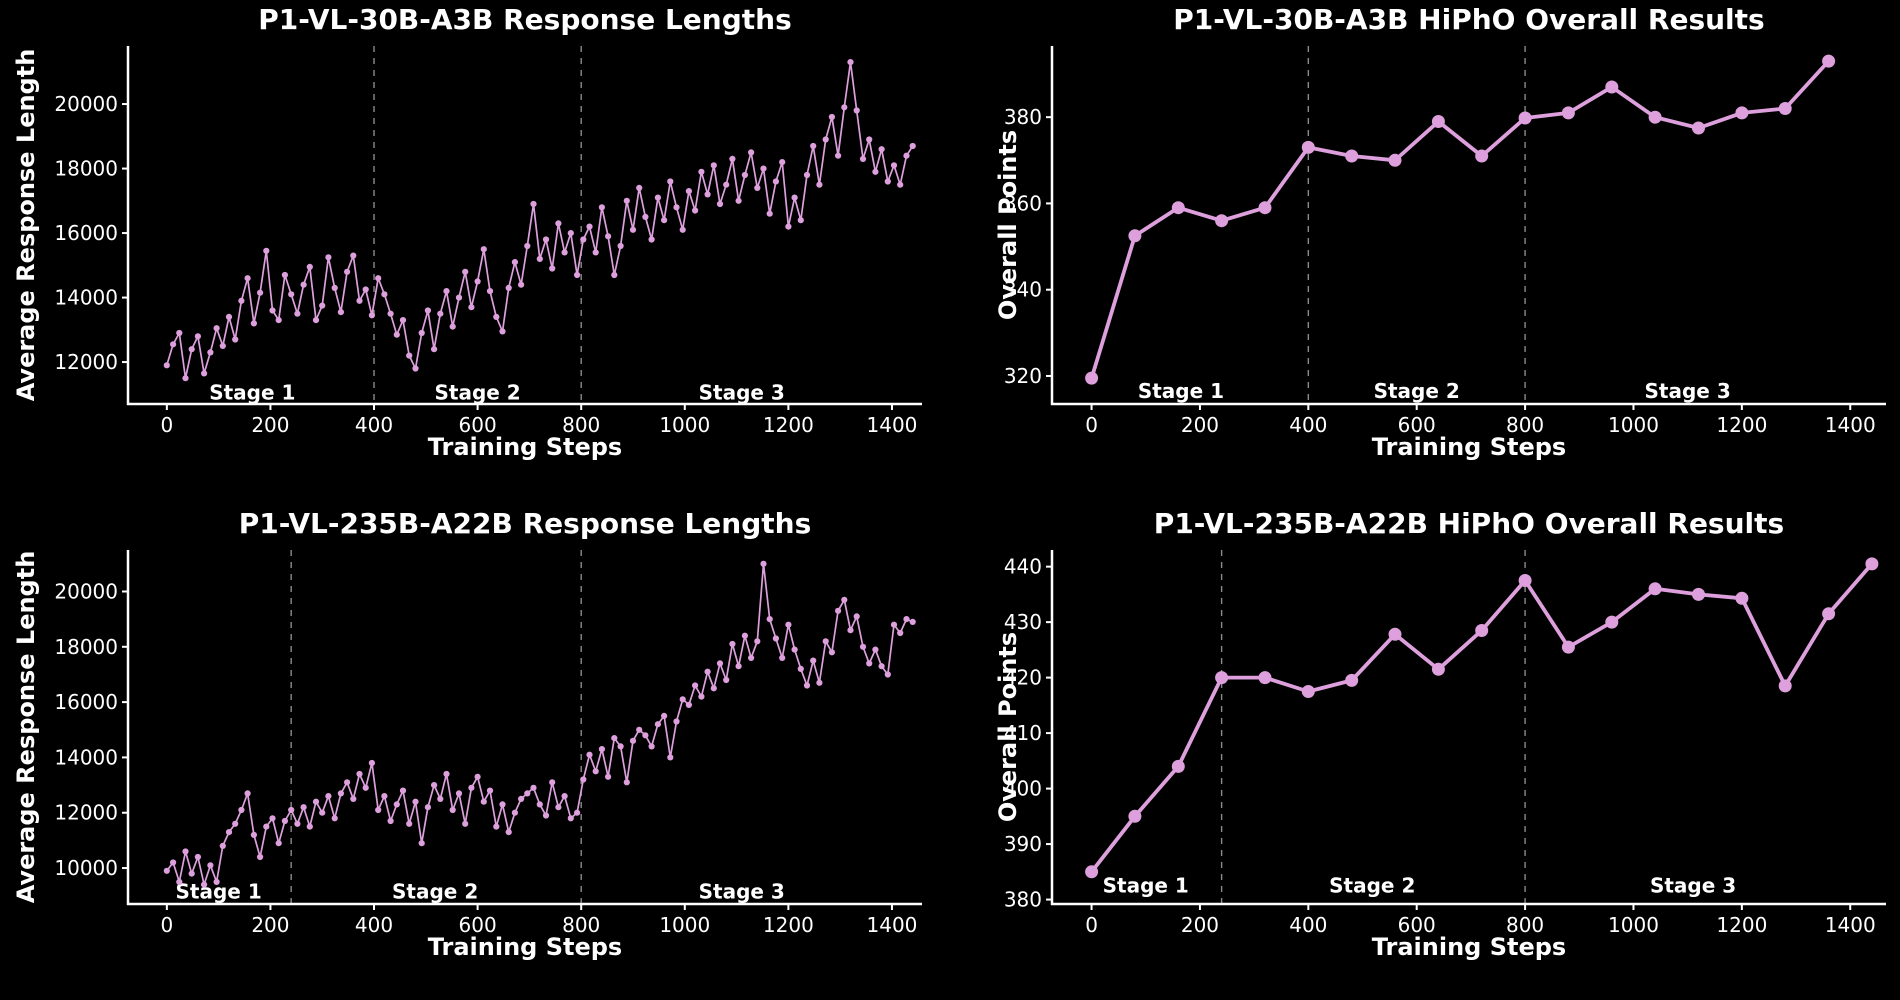 The width and height of the screenshot is (1900, 1000). Describe the element at coordinates (1023, 117) in the screenshot. I see `y-tick-label: 380` at that location.